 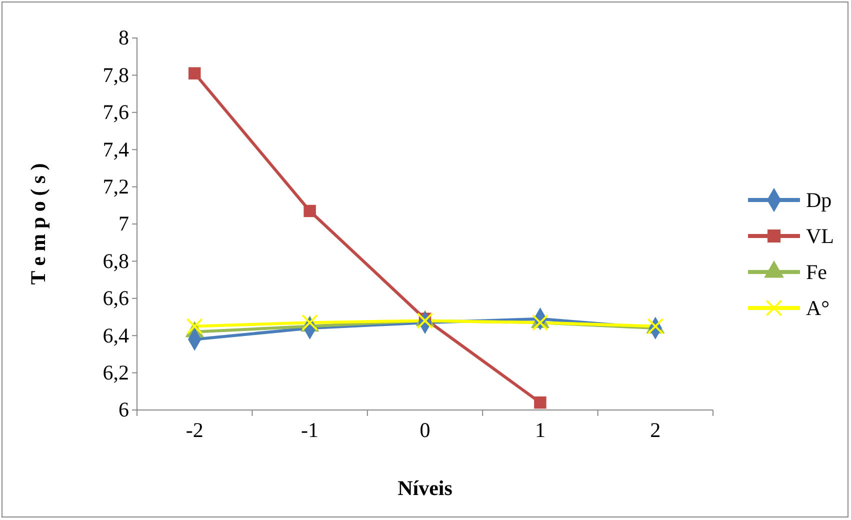 What do you see at coordinates (820, 236) in the screenshot?
I see `legend-label: VL` at bounding box center [820, 236].